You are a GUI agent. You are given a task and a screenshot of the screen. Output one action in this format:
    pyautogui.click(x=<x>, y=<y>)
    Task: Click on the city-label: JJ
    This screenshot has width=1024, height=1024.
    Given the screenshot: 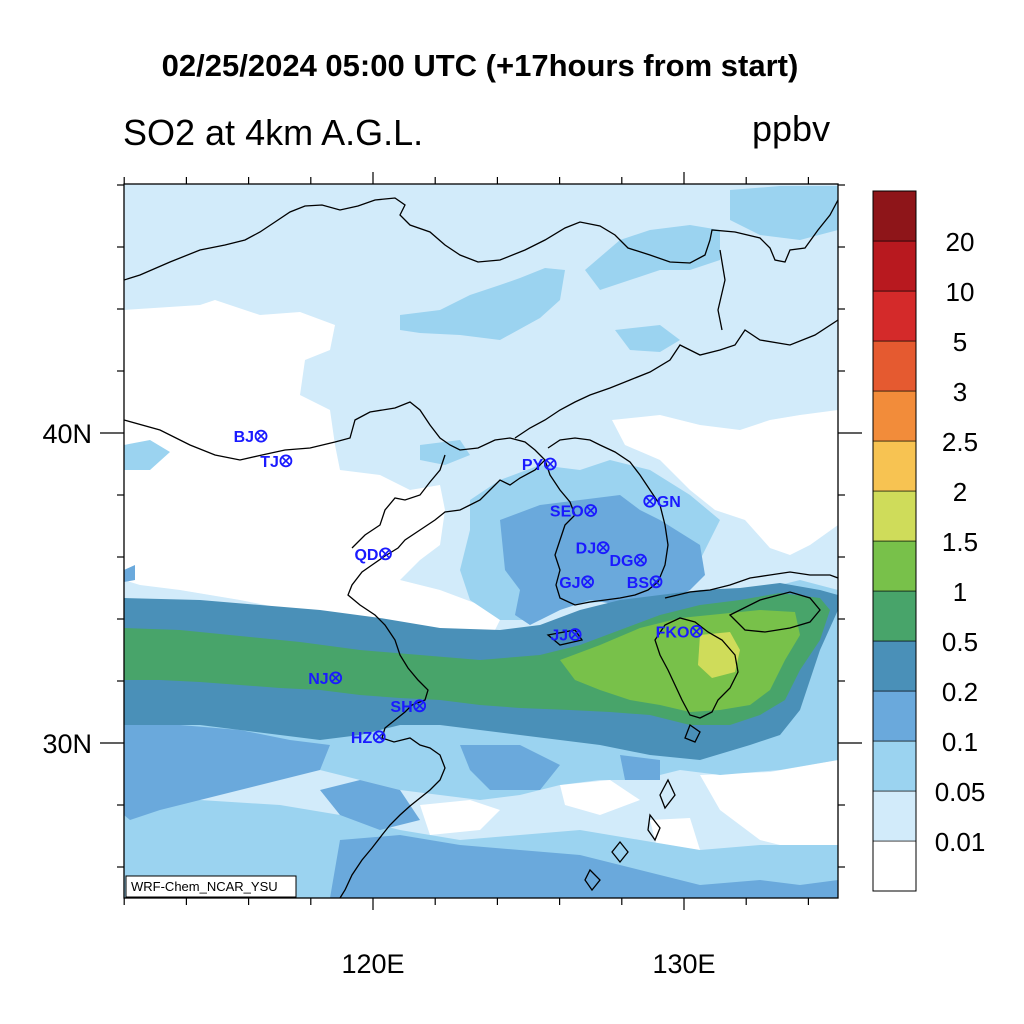 What is the action you would take?
    pyautogui.click(x=559, y=636)
    